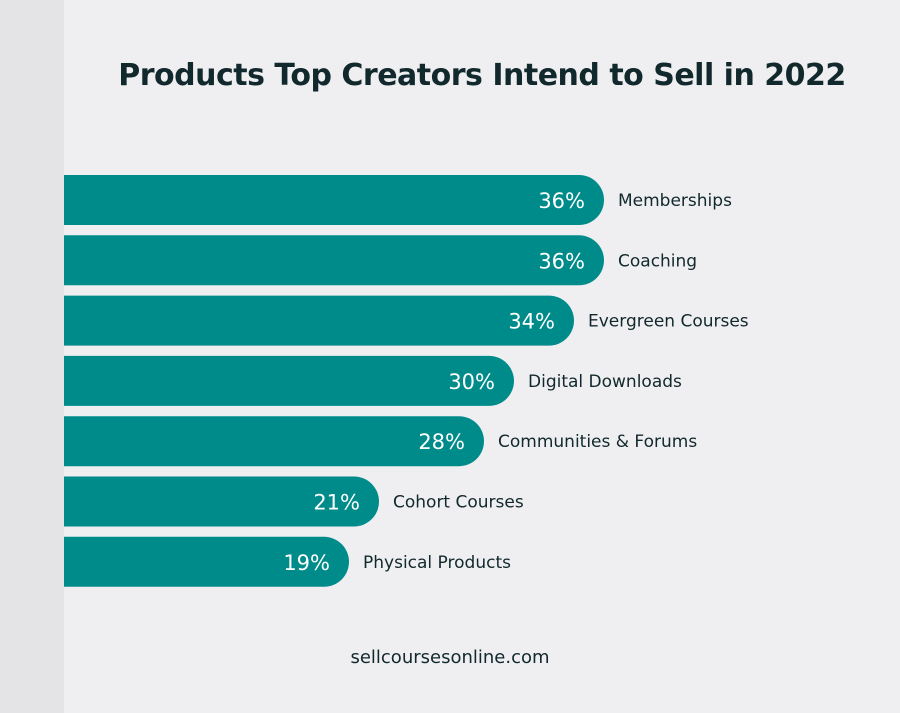  I want to click on footer-url: sellcoursesonline.com, so click(450, 657).